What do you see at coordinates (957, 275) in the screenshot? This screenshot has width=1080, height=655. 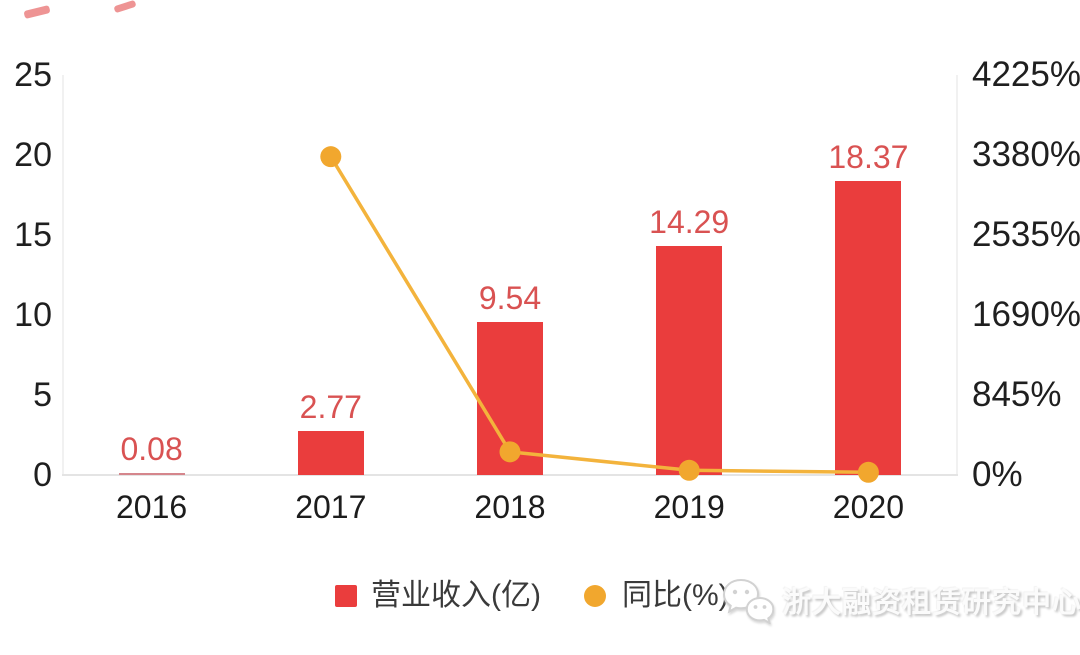 I see `plot-right-border` at bounding box center [957, 275].